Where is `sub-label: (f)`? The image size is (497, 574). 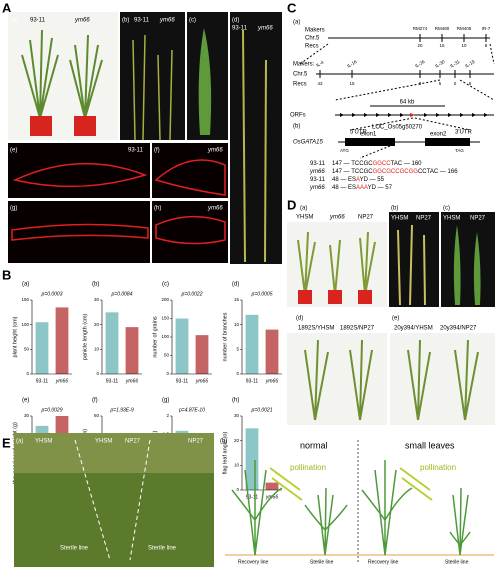
sub-label: (f) is located at coordinates (157, 151).